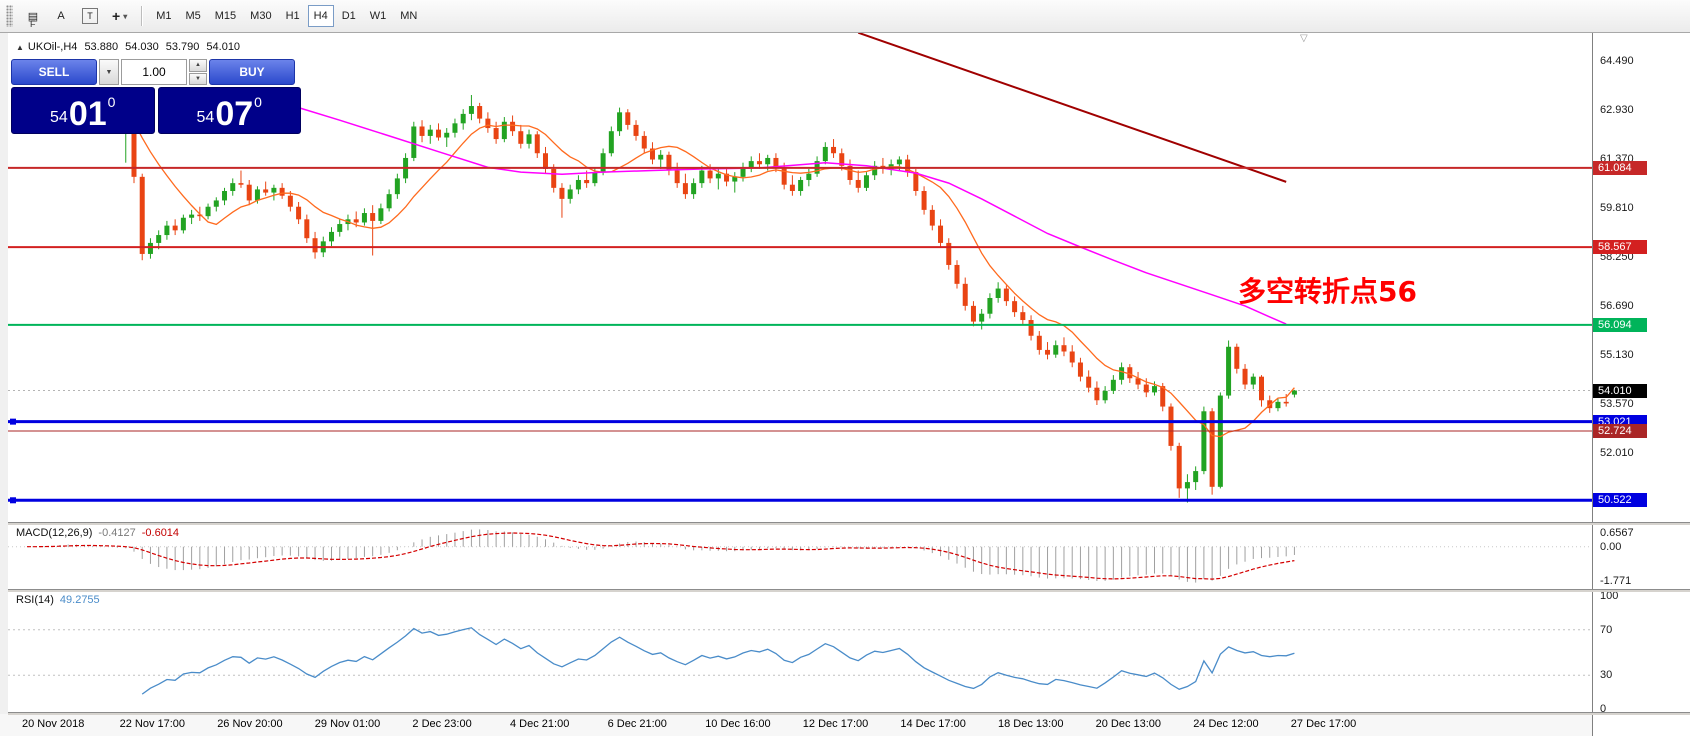 The image size is (1690, 736). I want to click on buy-price-big: 07, so click(234, 114).